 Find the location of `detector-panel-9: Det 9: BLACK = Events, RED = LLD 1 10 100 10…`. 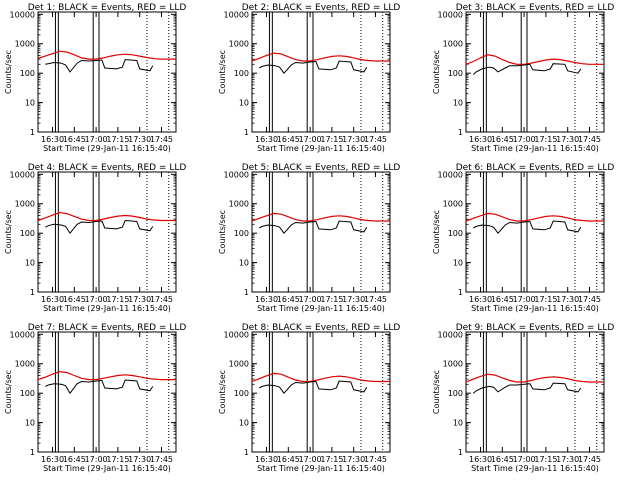

detector-panel-9: Det 9: BLACK = Events, RED = LLD 1 10 100 10… is located at coordinates (523, 398).